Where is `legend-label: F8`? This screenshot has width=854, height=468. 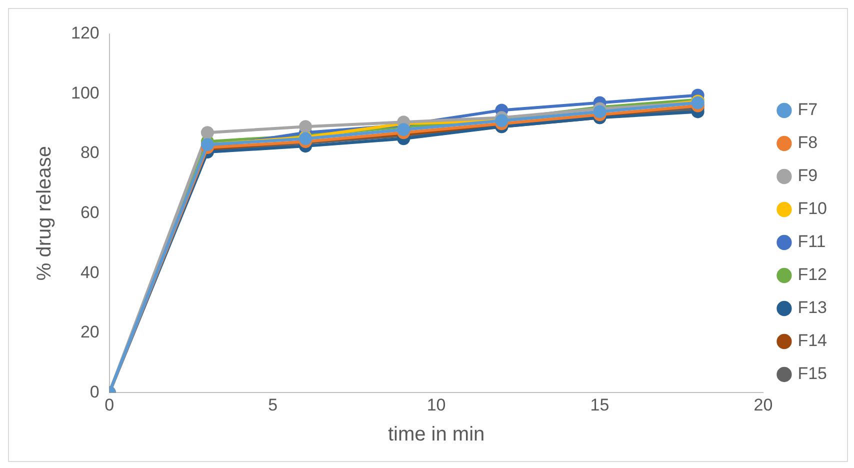 legend-label: F8 is located at coordinates (808, 142).